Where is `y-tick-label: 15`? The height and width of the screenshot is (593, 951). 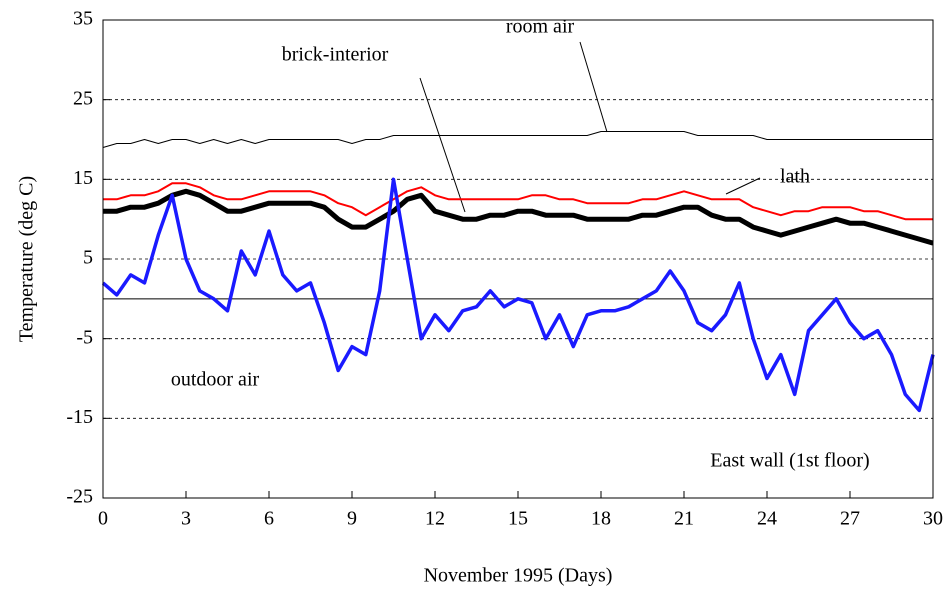
y-tick-label: 15 is located at coordinates (83, 178).